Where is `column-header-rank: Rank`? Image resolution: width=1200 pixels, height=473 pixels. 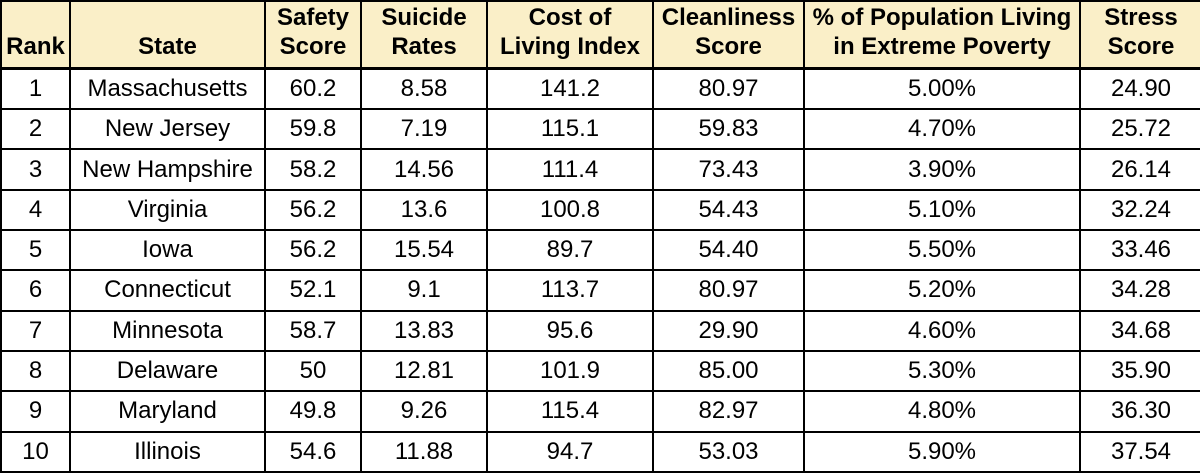
column-header-rank: Rank is located at coordinates (35, 35).